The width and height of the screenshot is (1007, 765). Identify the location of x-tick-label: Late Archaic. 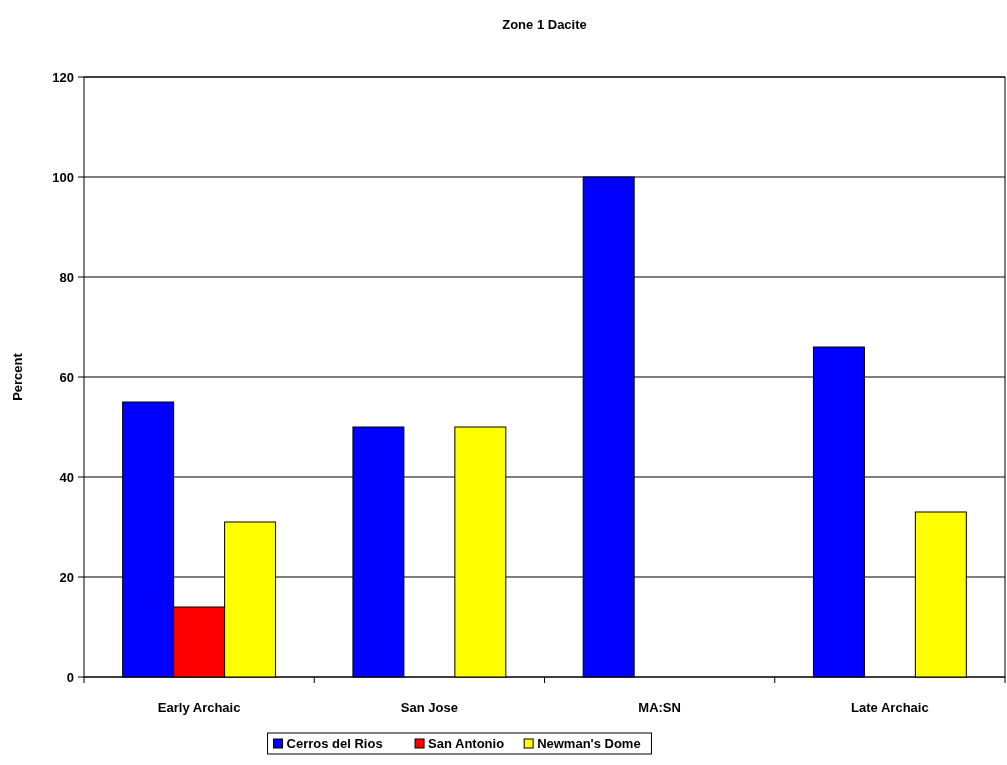
(890, 707).